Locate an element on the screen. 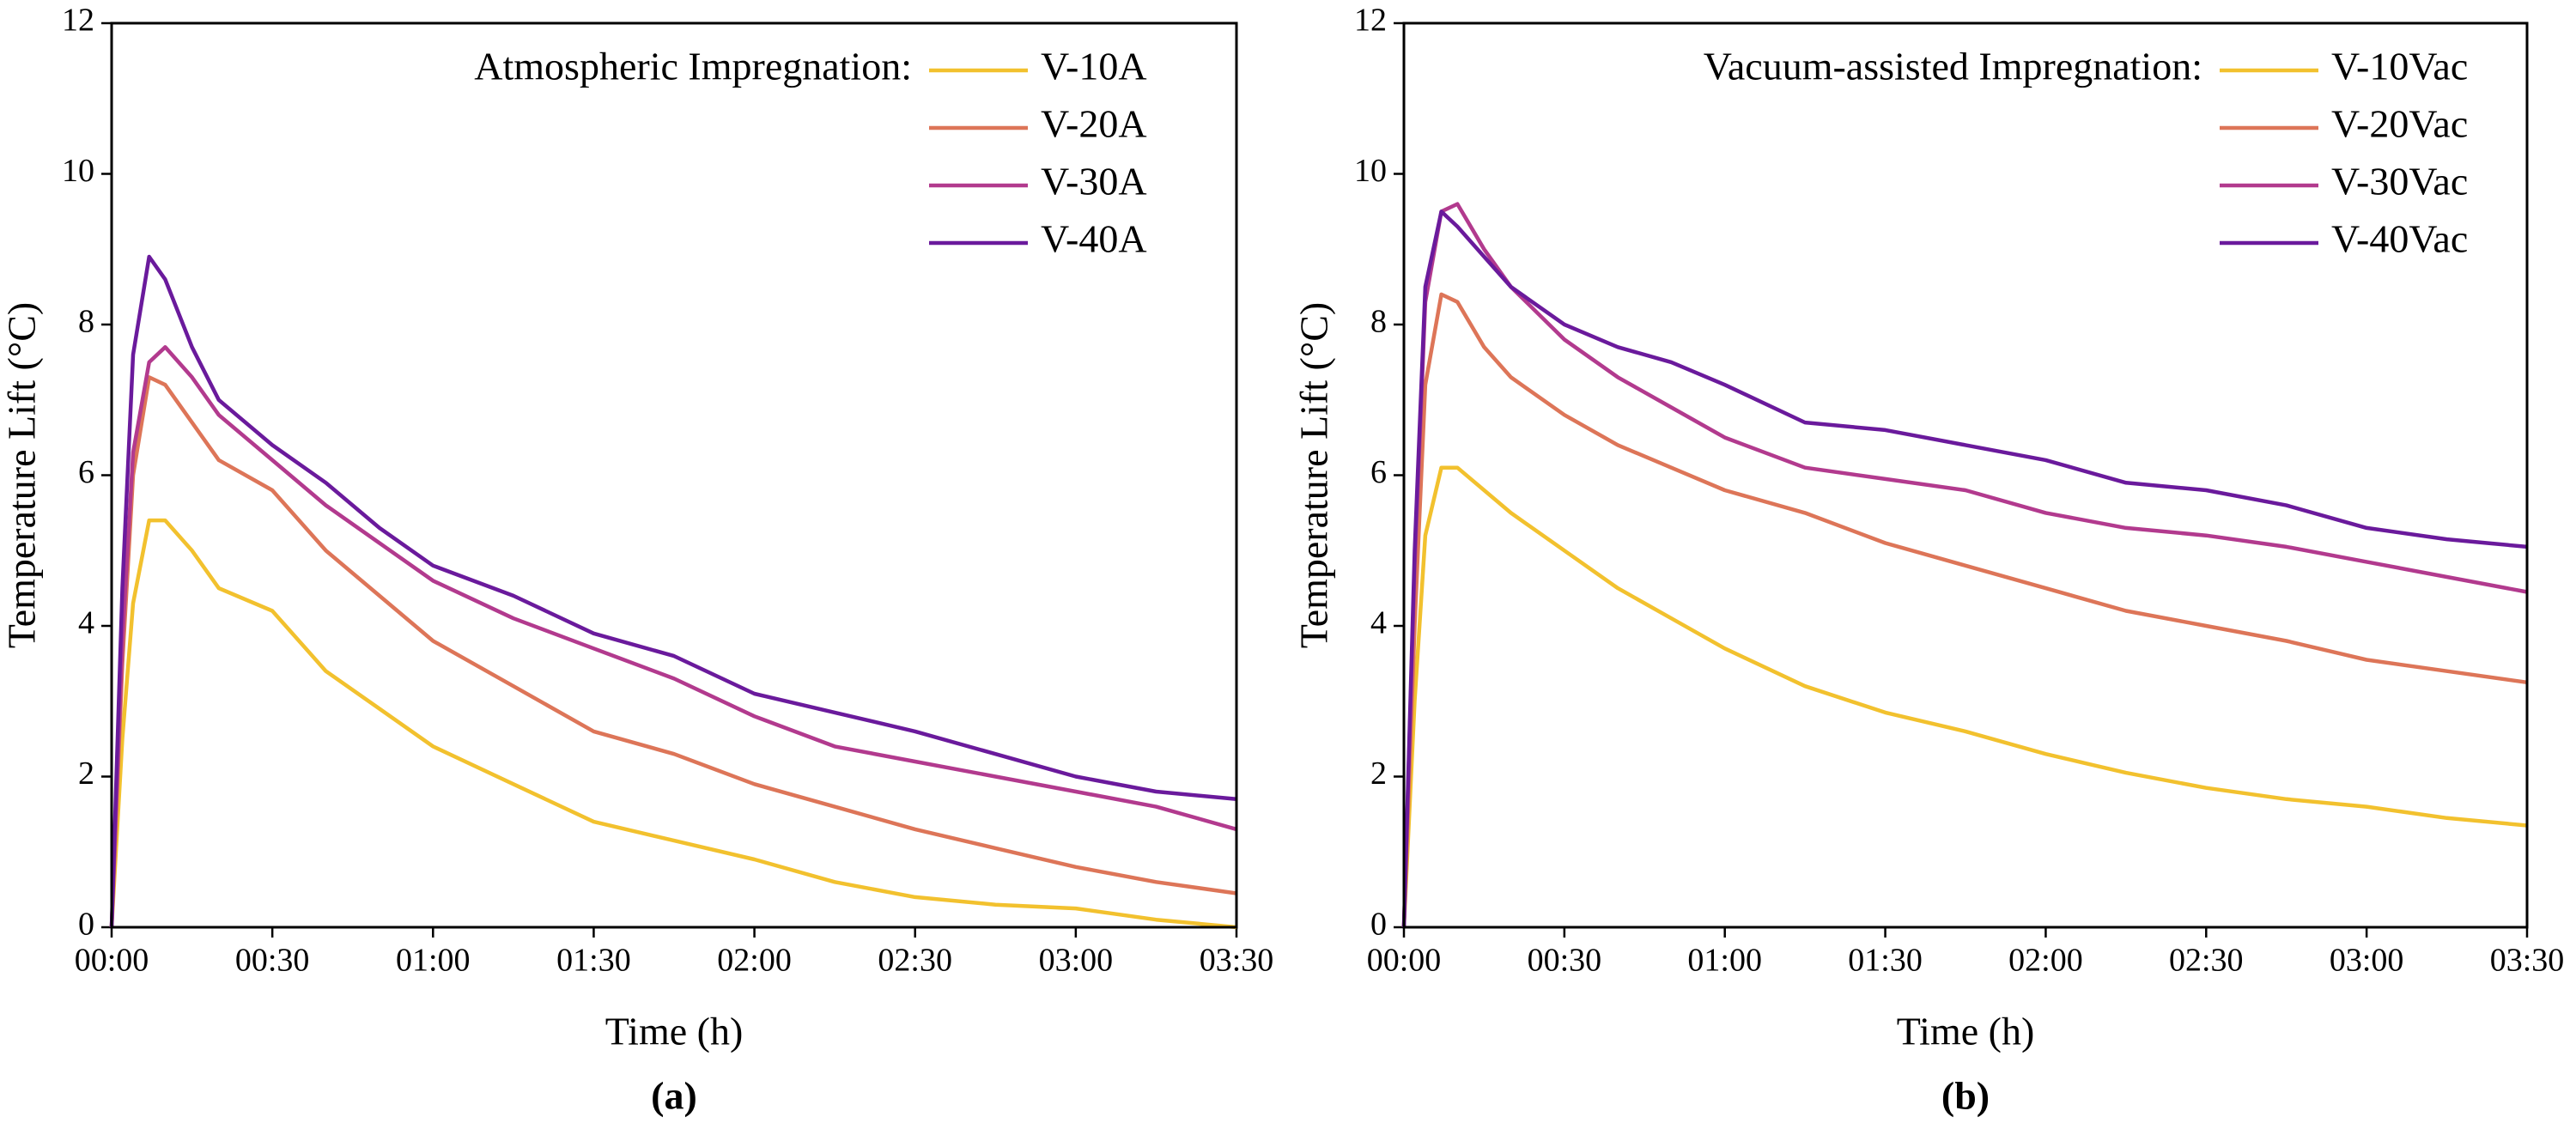 This screenshot has height=1129, width=2576. panel-label: (b) is located at coordinates (1966, 1096).